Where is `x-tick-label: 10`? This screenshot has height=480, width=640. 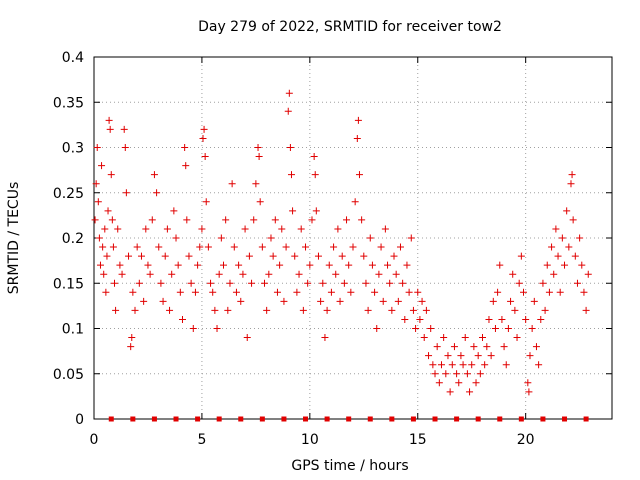 x-tick-label: 10 is located at coordinates (310, 440).